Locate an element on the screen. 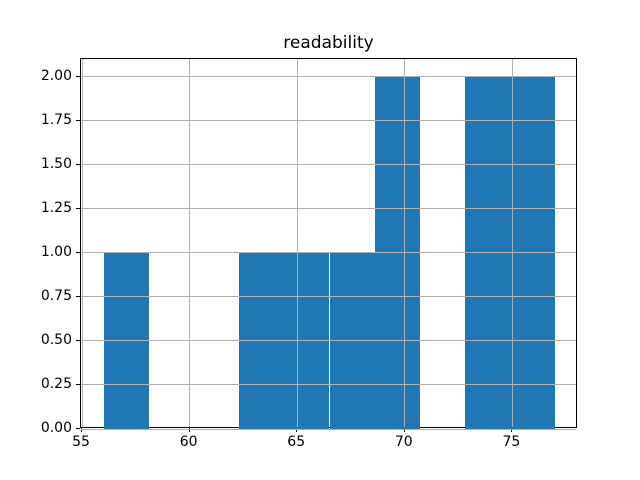  y-tick-label: 1.00 is located at coordinates (56, 251).